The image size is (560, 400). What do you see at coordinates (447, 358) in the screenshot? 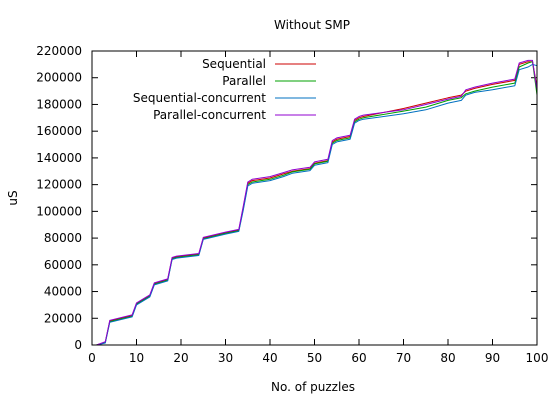
I see `x-tick-label: 80` at bounding box center [447, 358].